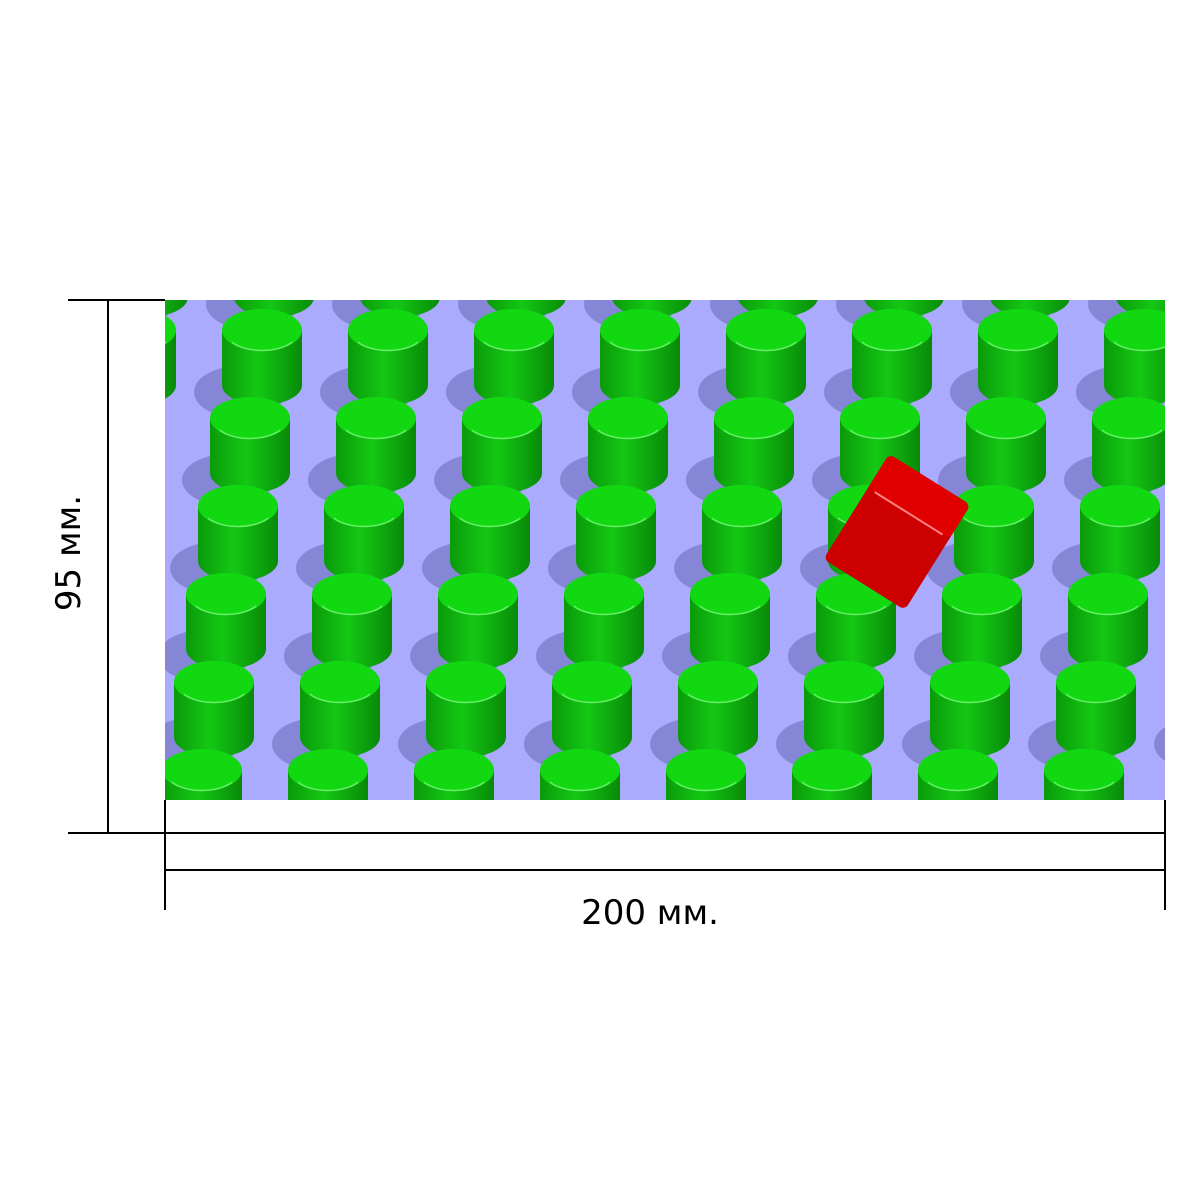 This screenshot has height=1200, width=1200. What do you see at coordinates (897, 532) in the screenshot?
I see `red-block` at bounding box center [897, 532].